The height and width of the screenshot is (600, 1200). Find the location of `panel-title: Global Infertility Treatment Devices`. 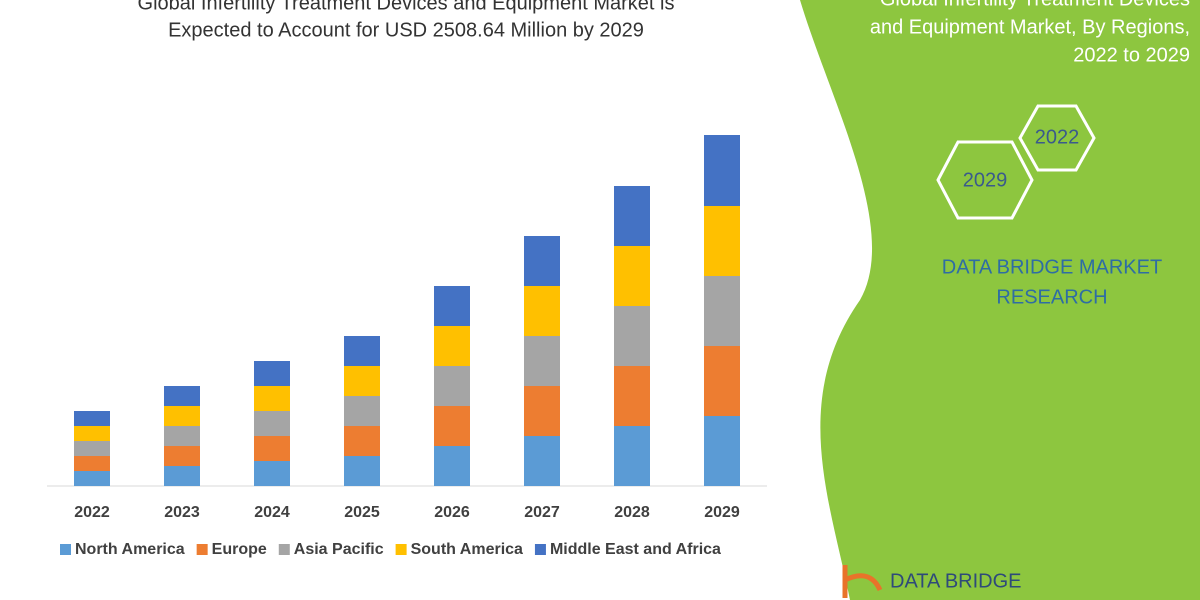

panel-title: Global Infertility Treatment Devices is located at coordinates (1035, 5).